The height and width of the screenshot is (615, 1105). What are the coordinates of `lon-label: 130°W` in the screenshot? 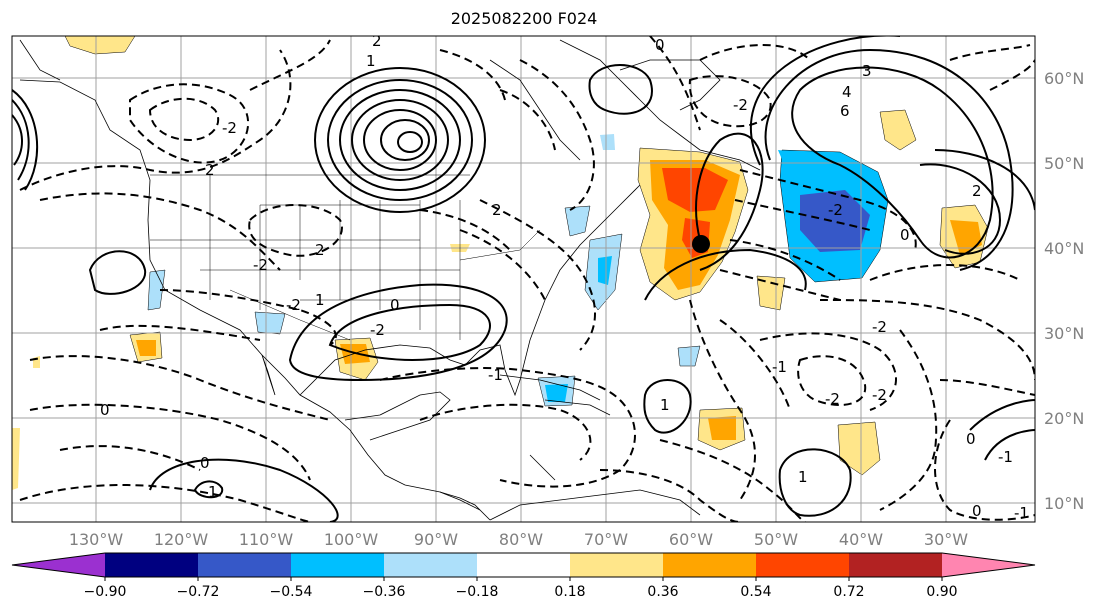 It's located at (96, 539).